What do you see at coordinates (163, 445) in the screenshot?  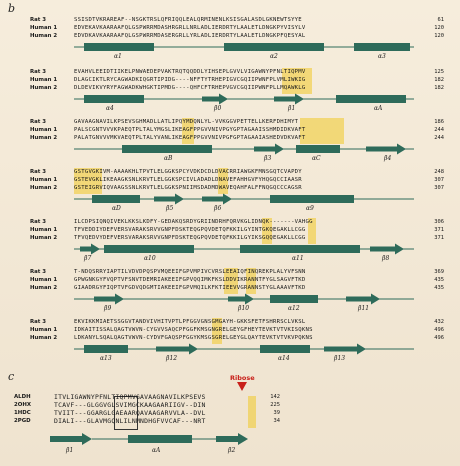 I see `panel-c-secondary-structure: β1 αA β2` at bounding box center [163, 445].